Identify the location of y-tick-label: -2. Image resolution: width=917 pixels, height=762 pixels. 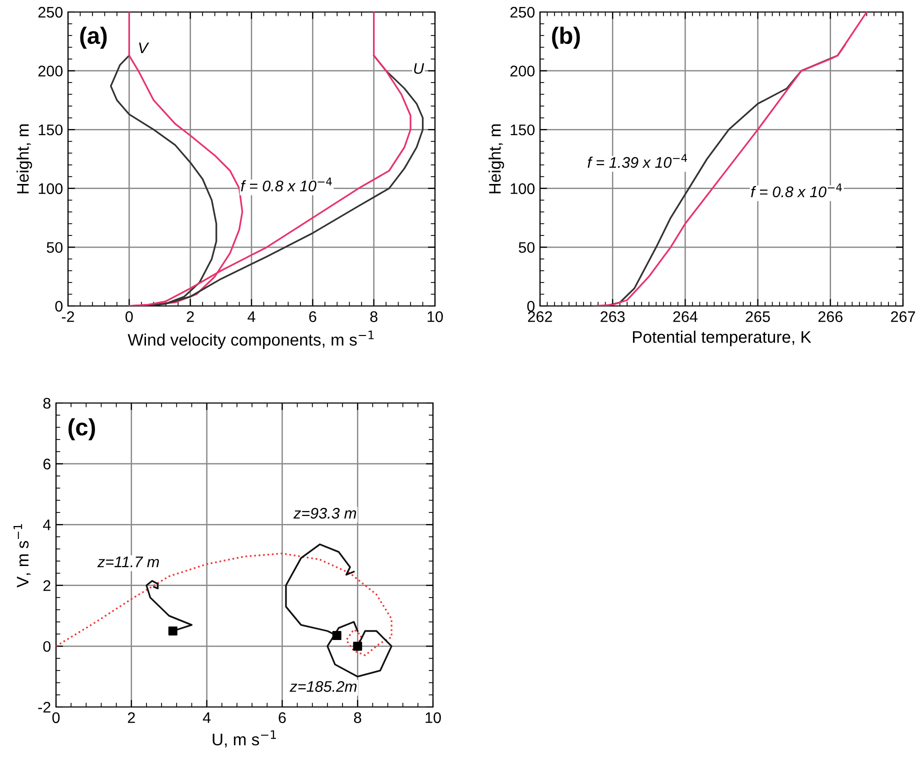
(44, 707).